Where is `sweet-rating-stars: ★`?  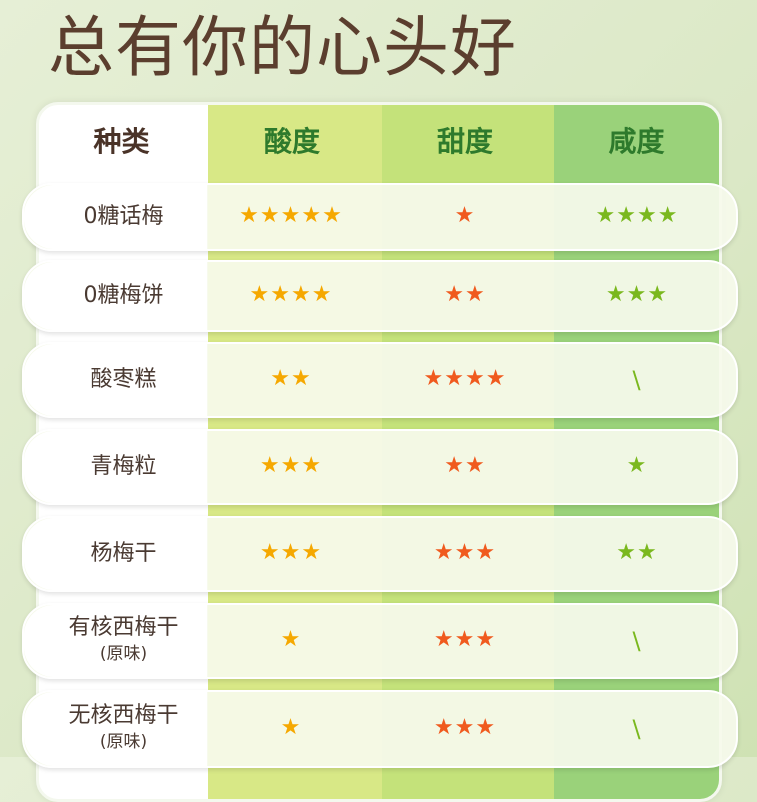
sweet-rating-stars: ★ is located at coordinates (465, 215).